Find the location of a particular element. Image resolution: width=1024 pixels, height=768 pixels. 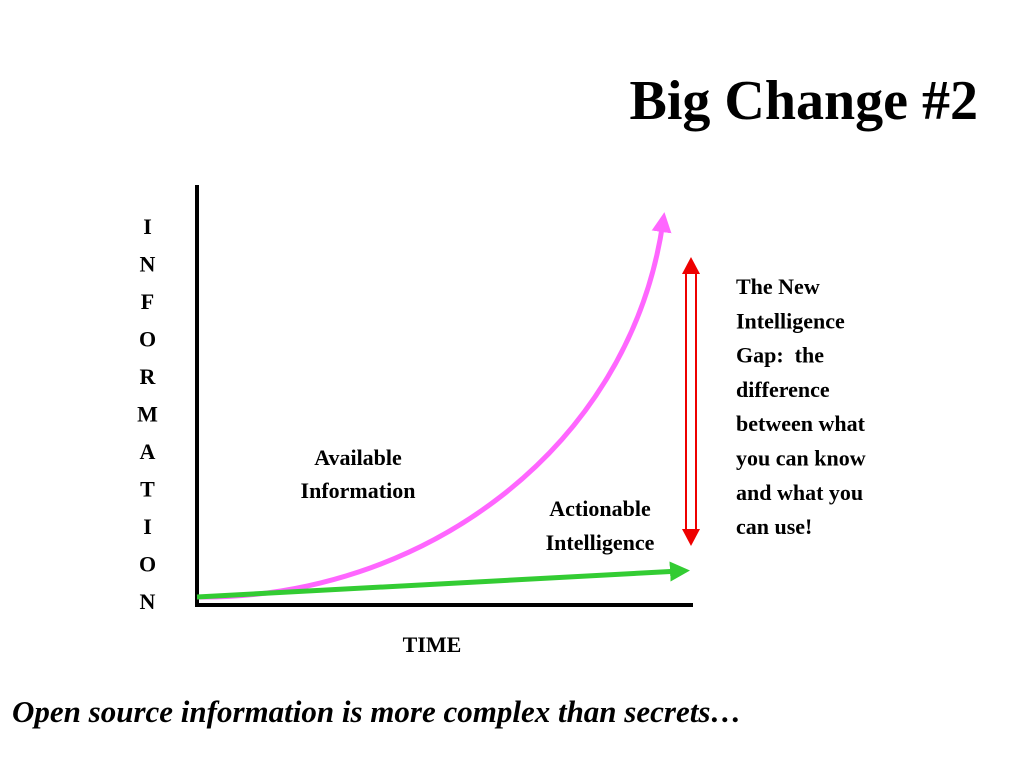

gap-annotation-line: and what you is located at coordinates (799, 492).